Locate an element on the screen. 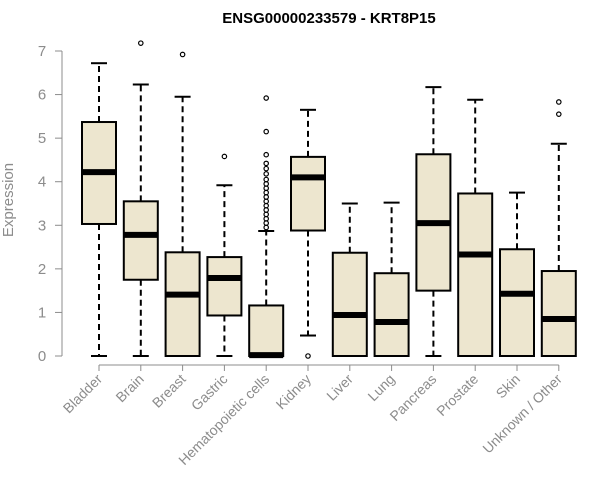 This screenshot has height=500, width=600. y-tick-label: 1 is located at coordinates (42, 312).